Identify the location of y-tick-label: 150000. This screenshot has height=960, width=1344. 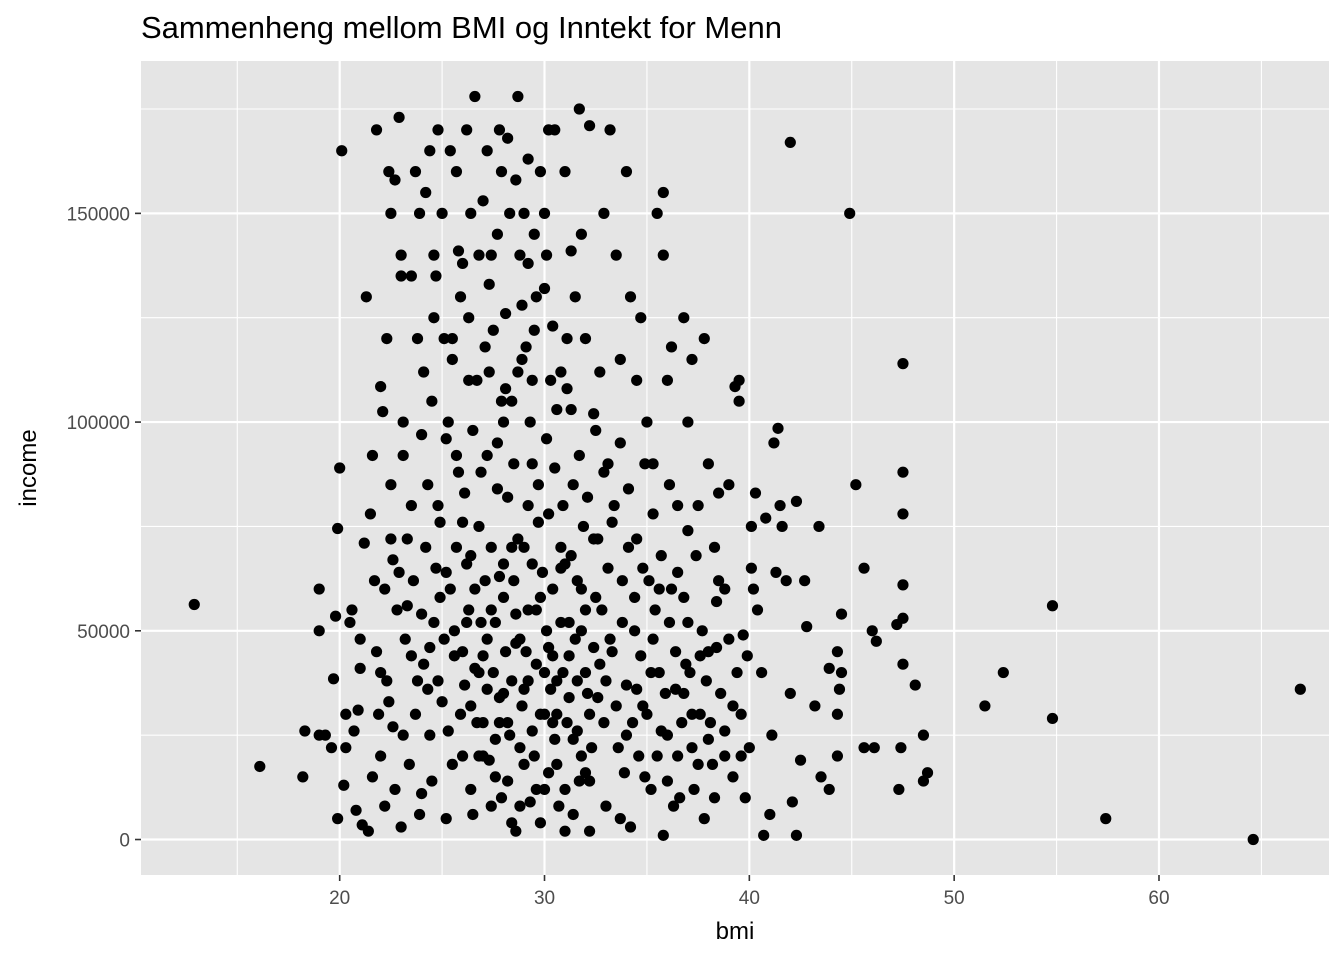
(98, 214).